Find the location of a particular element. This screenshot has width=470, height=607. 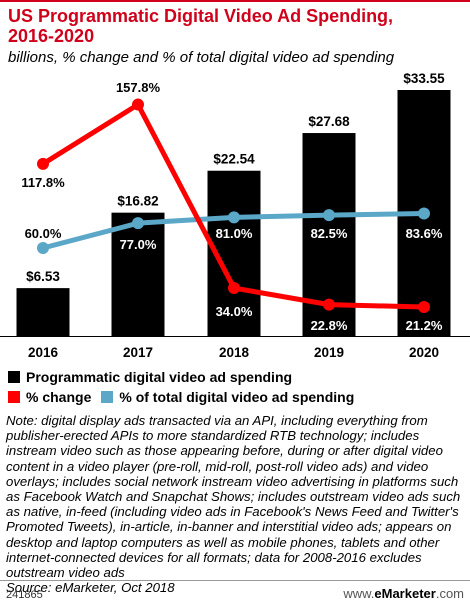

share-label-2020: 83.6% is located at coordinates (424, 233).